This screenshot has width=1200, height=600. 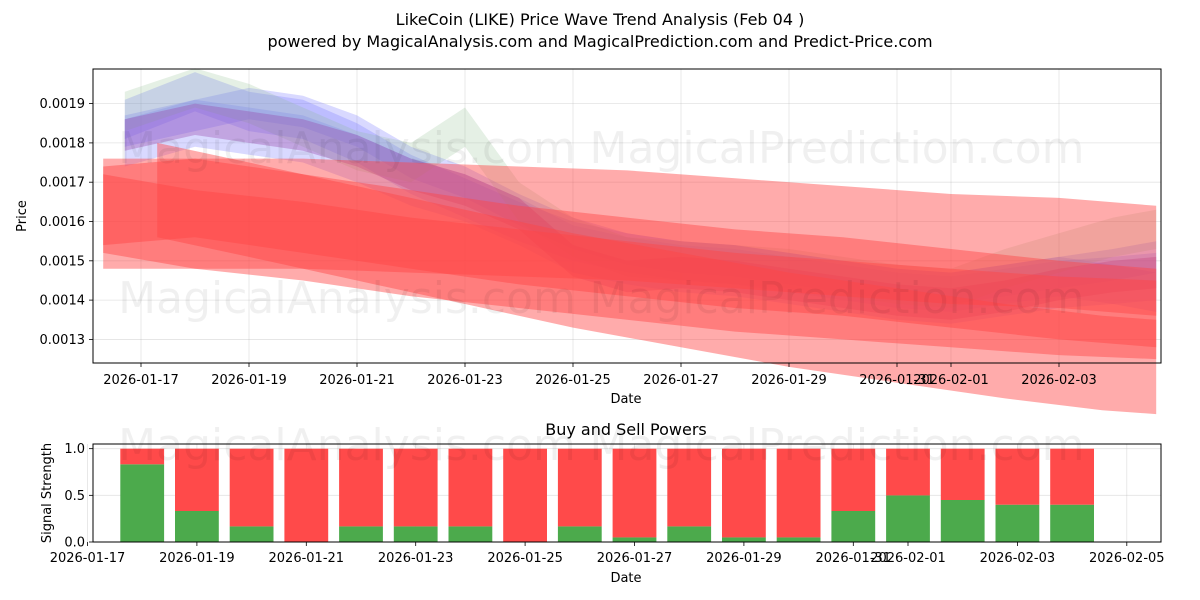 What do you see at coordinates (47, 493) in the screenshot?
I see `bottom-y-axis-label: Signal Strength` at bounding box center [47, 493].